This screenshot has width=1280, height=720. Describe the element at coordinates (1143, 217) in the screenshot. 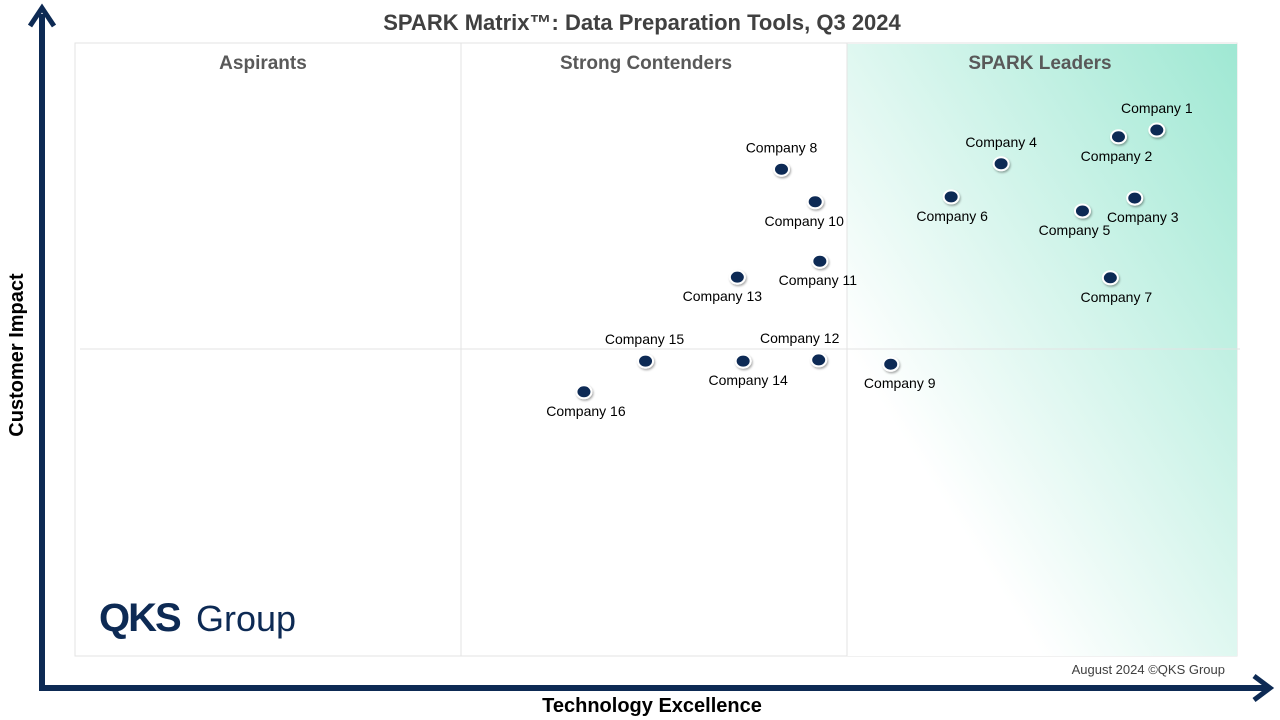

I see `data-point-label: Company 3` at that location.